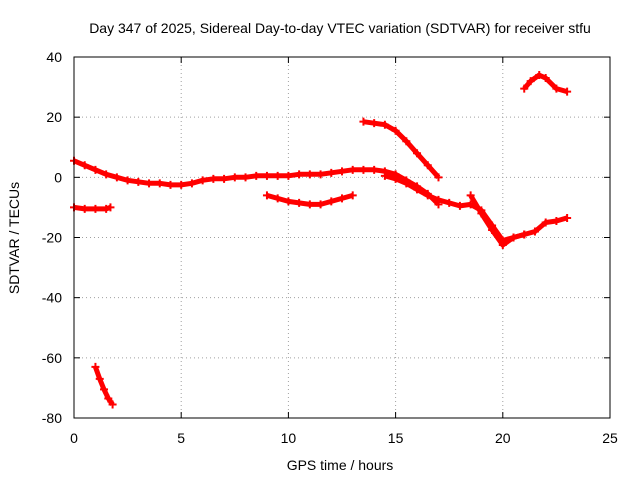  I want to click on x-tick-labels: 0 5 10 15 20 25, so click(344, 438).